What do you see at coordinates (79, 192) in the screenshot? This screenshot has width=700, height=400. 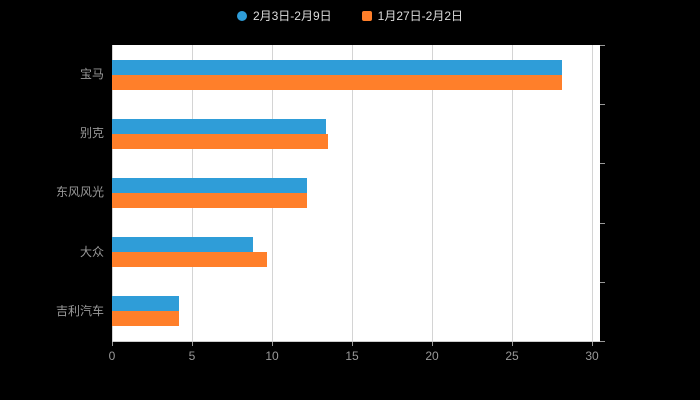 I see `category-label: 东风风光` at bounding box center [79, 192].